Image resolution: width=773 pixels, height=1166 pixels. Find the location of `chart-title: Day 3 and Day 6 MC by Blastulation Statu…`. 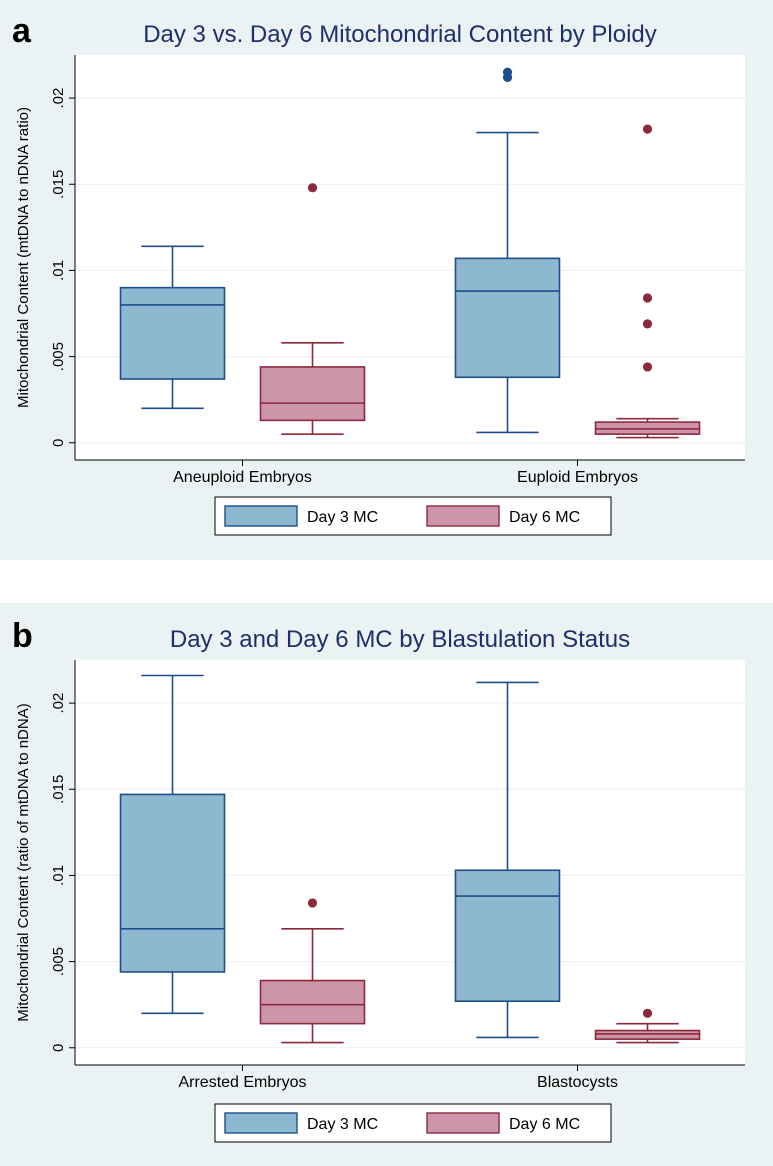

chart-title: Day 3 and Day 6 MC by Blastulation Statu… is located at coordinates (400, 639).